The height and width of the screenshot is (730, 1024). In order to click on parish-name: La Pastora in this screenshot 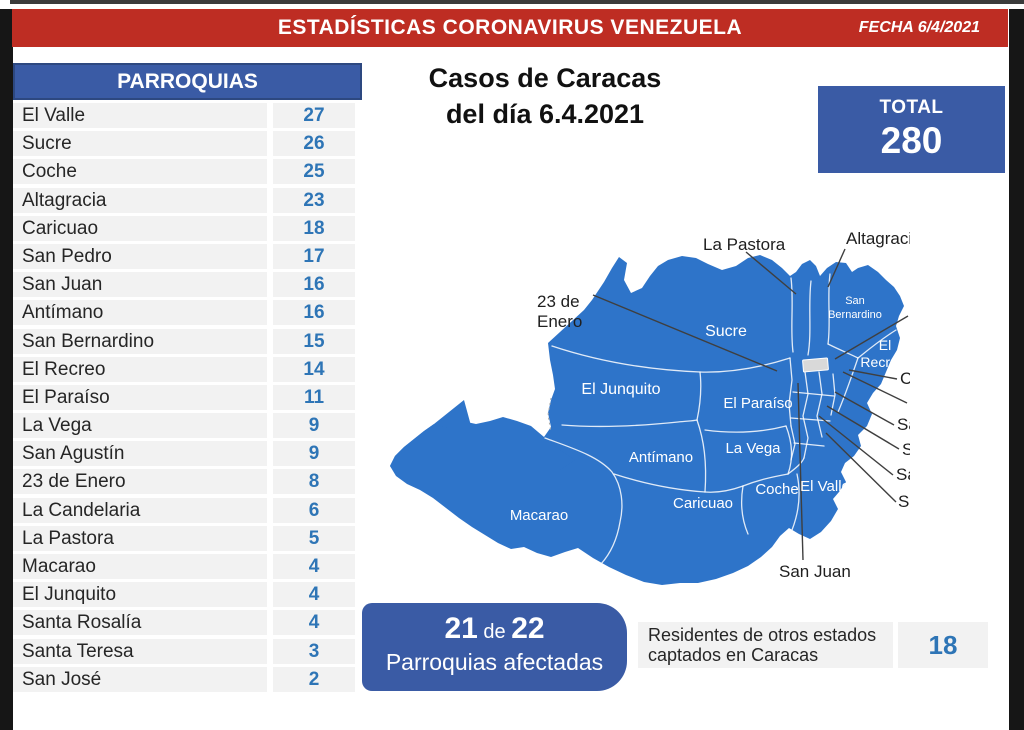, I will do `click(140, 538)`.